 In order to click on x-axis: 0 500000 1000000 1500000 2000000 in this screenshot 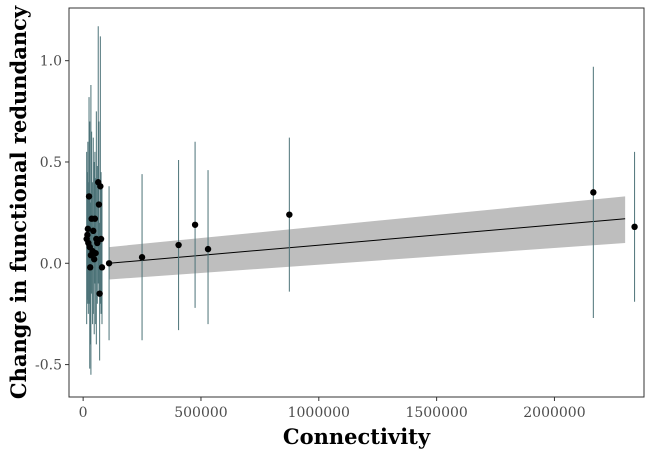, I will do `click(332, 409)`.